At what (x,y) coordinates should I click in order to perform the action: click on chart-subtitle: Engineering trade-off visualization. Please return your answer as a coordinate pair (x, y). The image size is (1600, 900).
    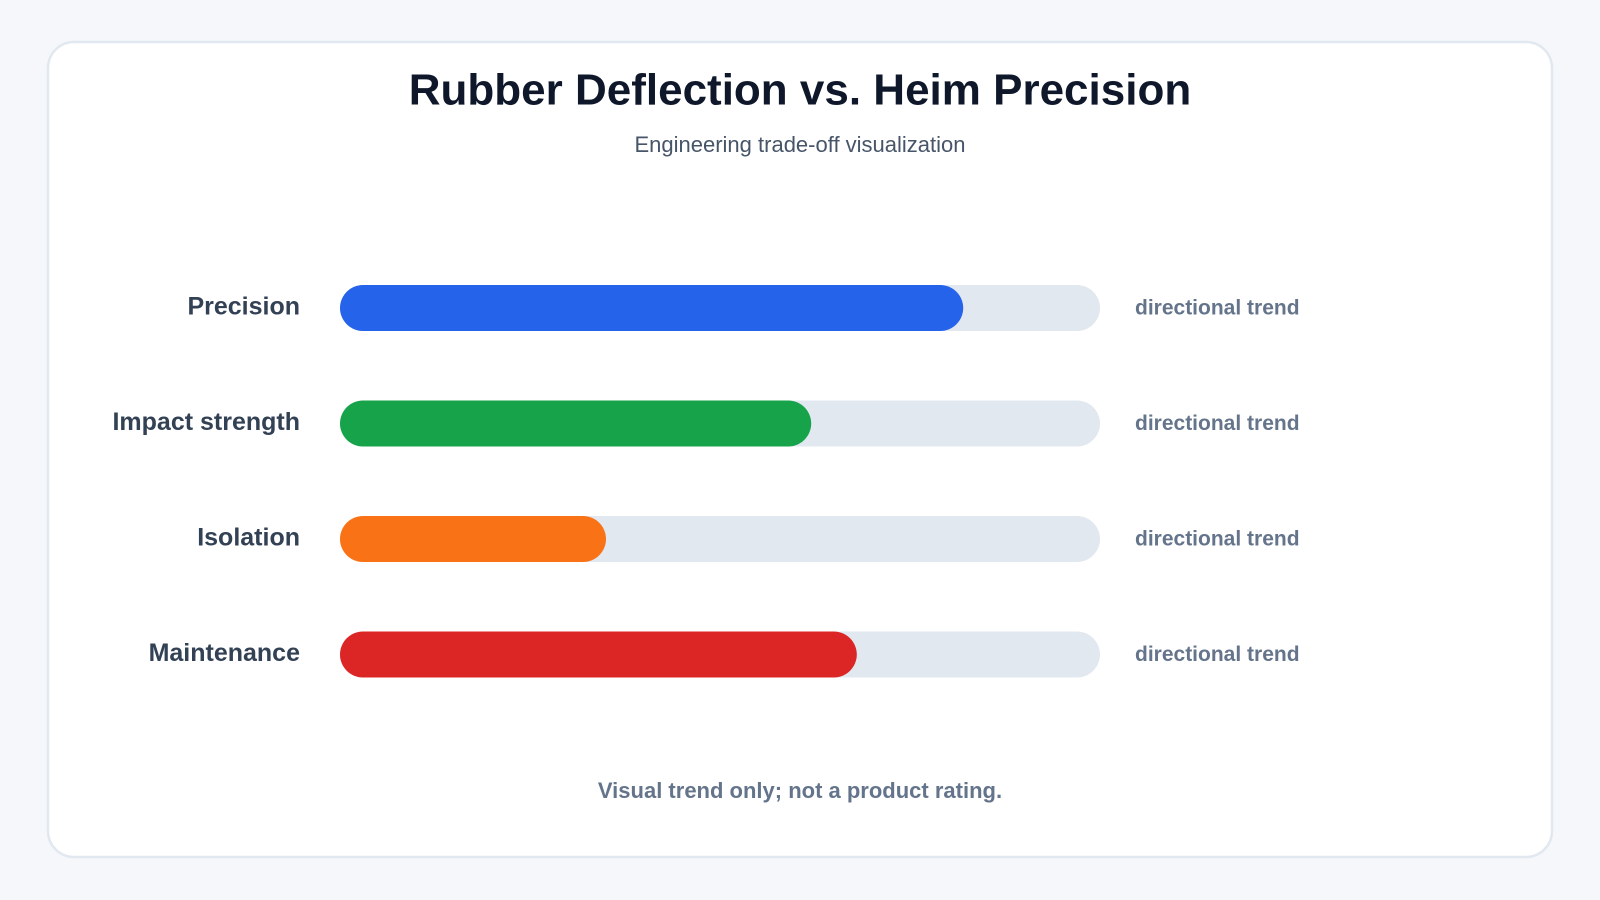
    Looking at the image, I should click on (799, 144).